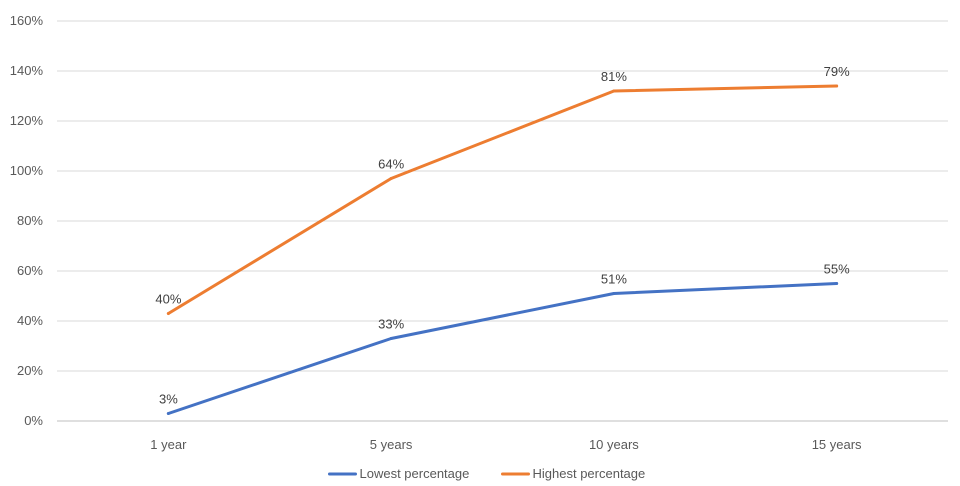  Describe the element at coordinates (33, 420) in the screenshot. I see `y-tick-label: 0%` at that location.